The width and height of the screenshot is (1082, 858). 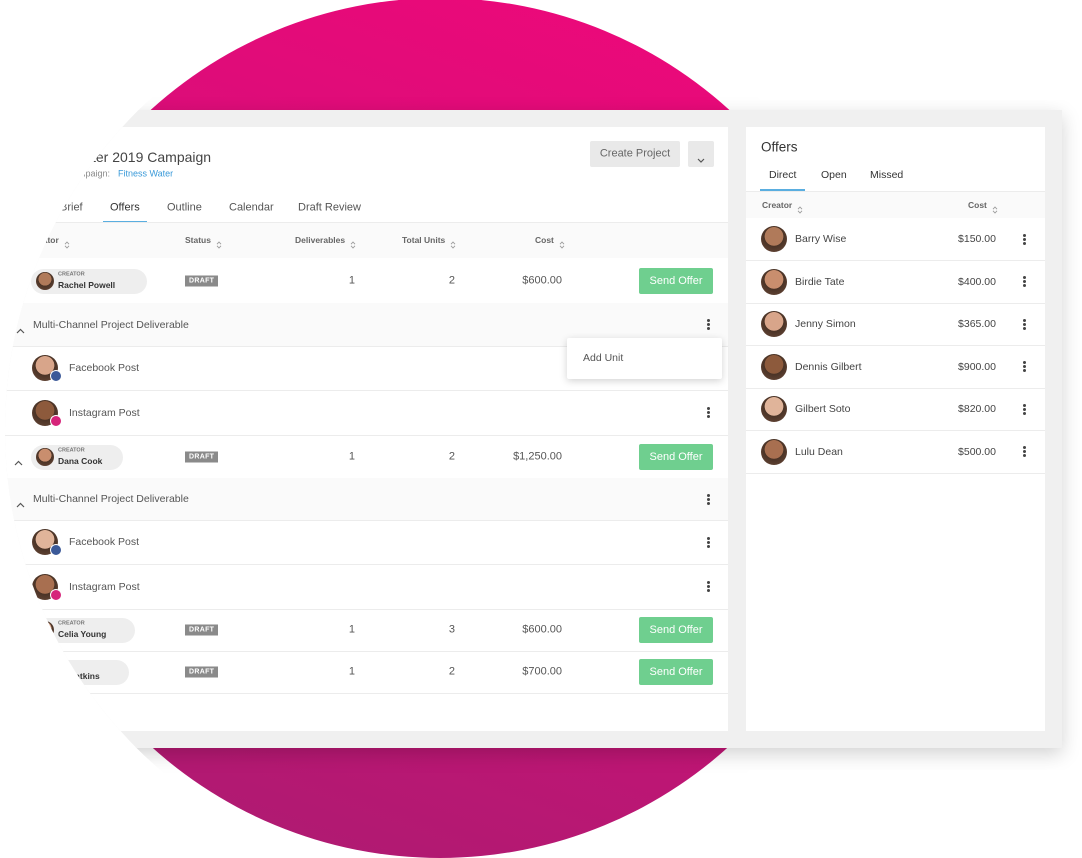 What do you see at coordinates (537, 456) in the screenshot?
I see `cost: $1,250.00` at bounding box center [537, 456].